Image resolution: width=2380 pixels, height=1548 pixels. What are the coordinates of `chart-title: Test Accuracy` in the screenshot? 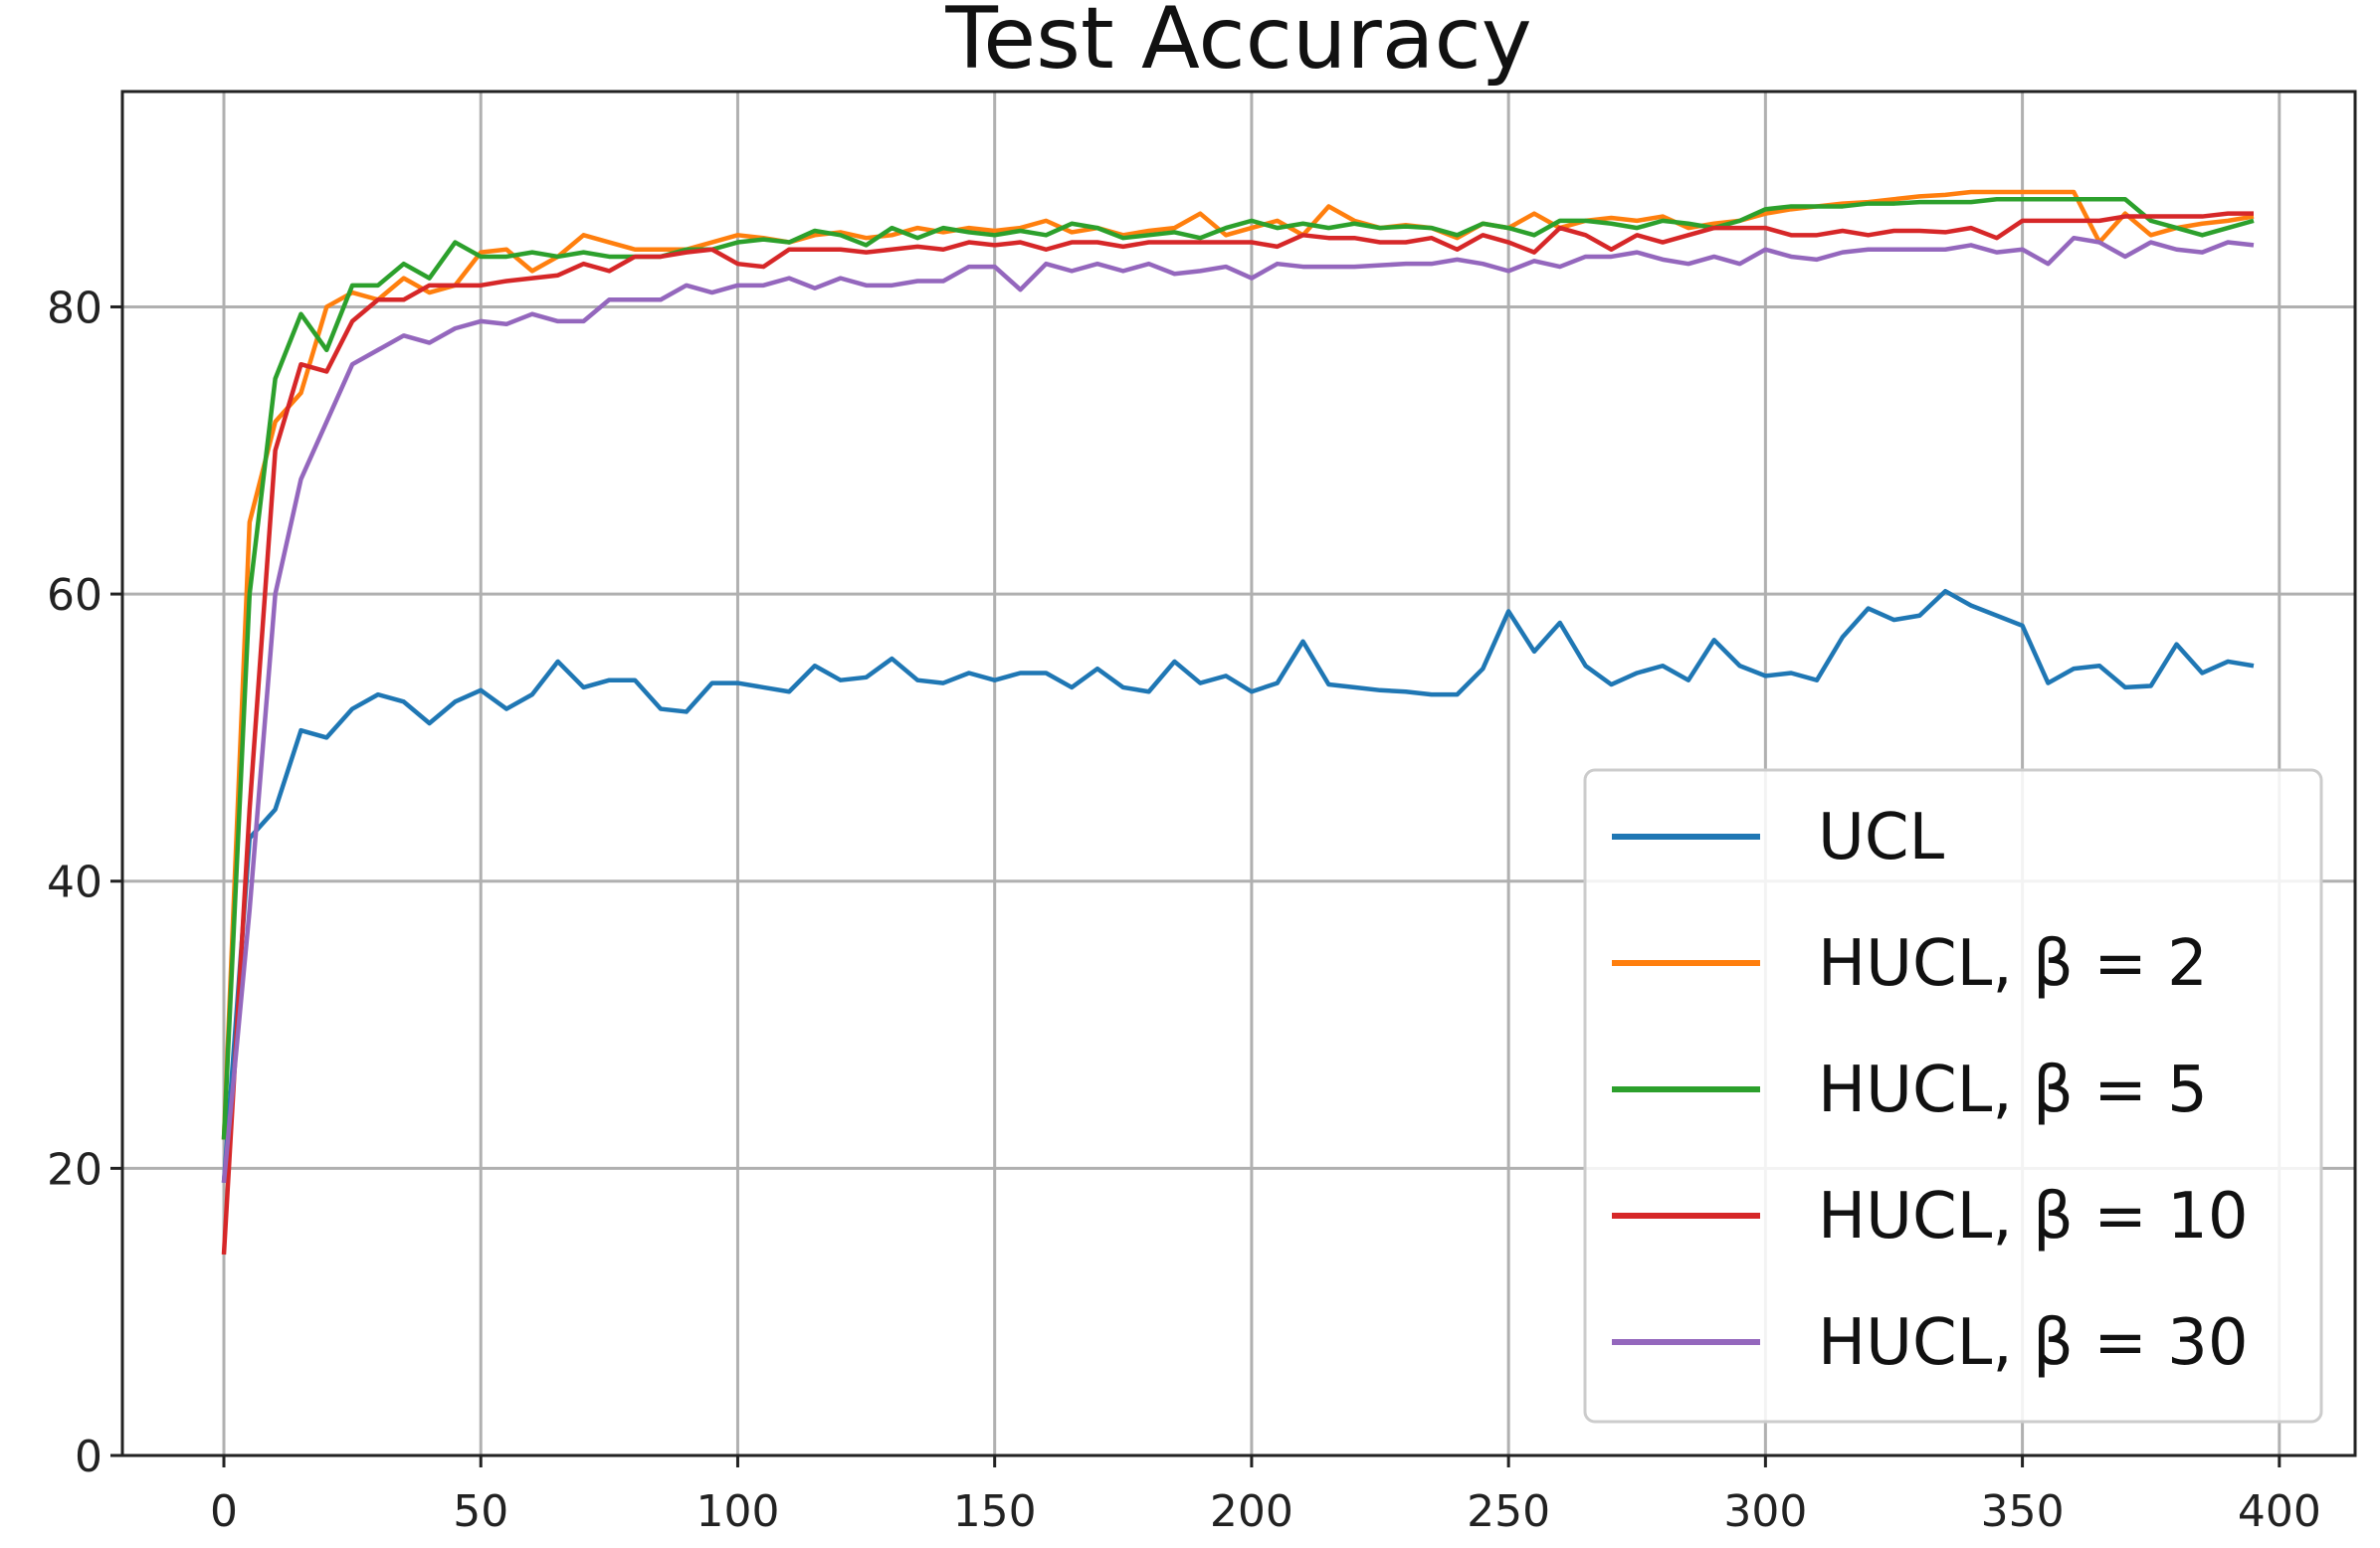 It's located at (1237, 44).